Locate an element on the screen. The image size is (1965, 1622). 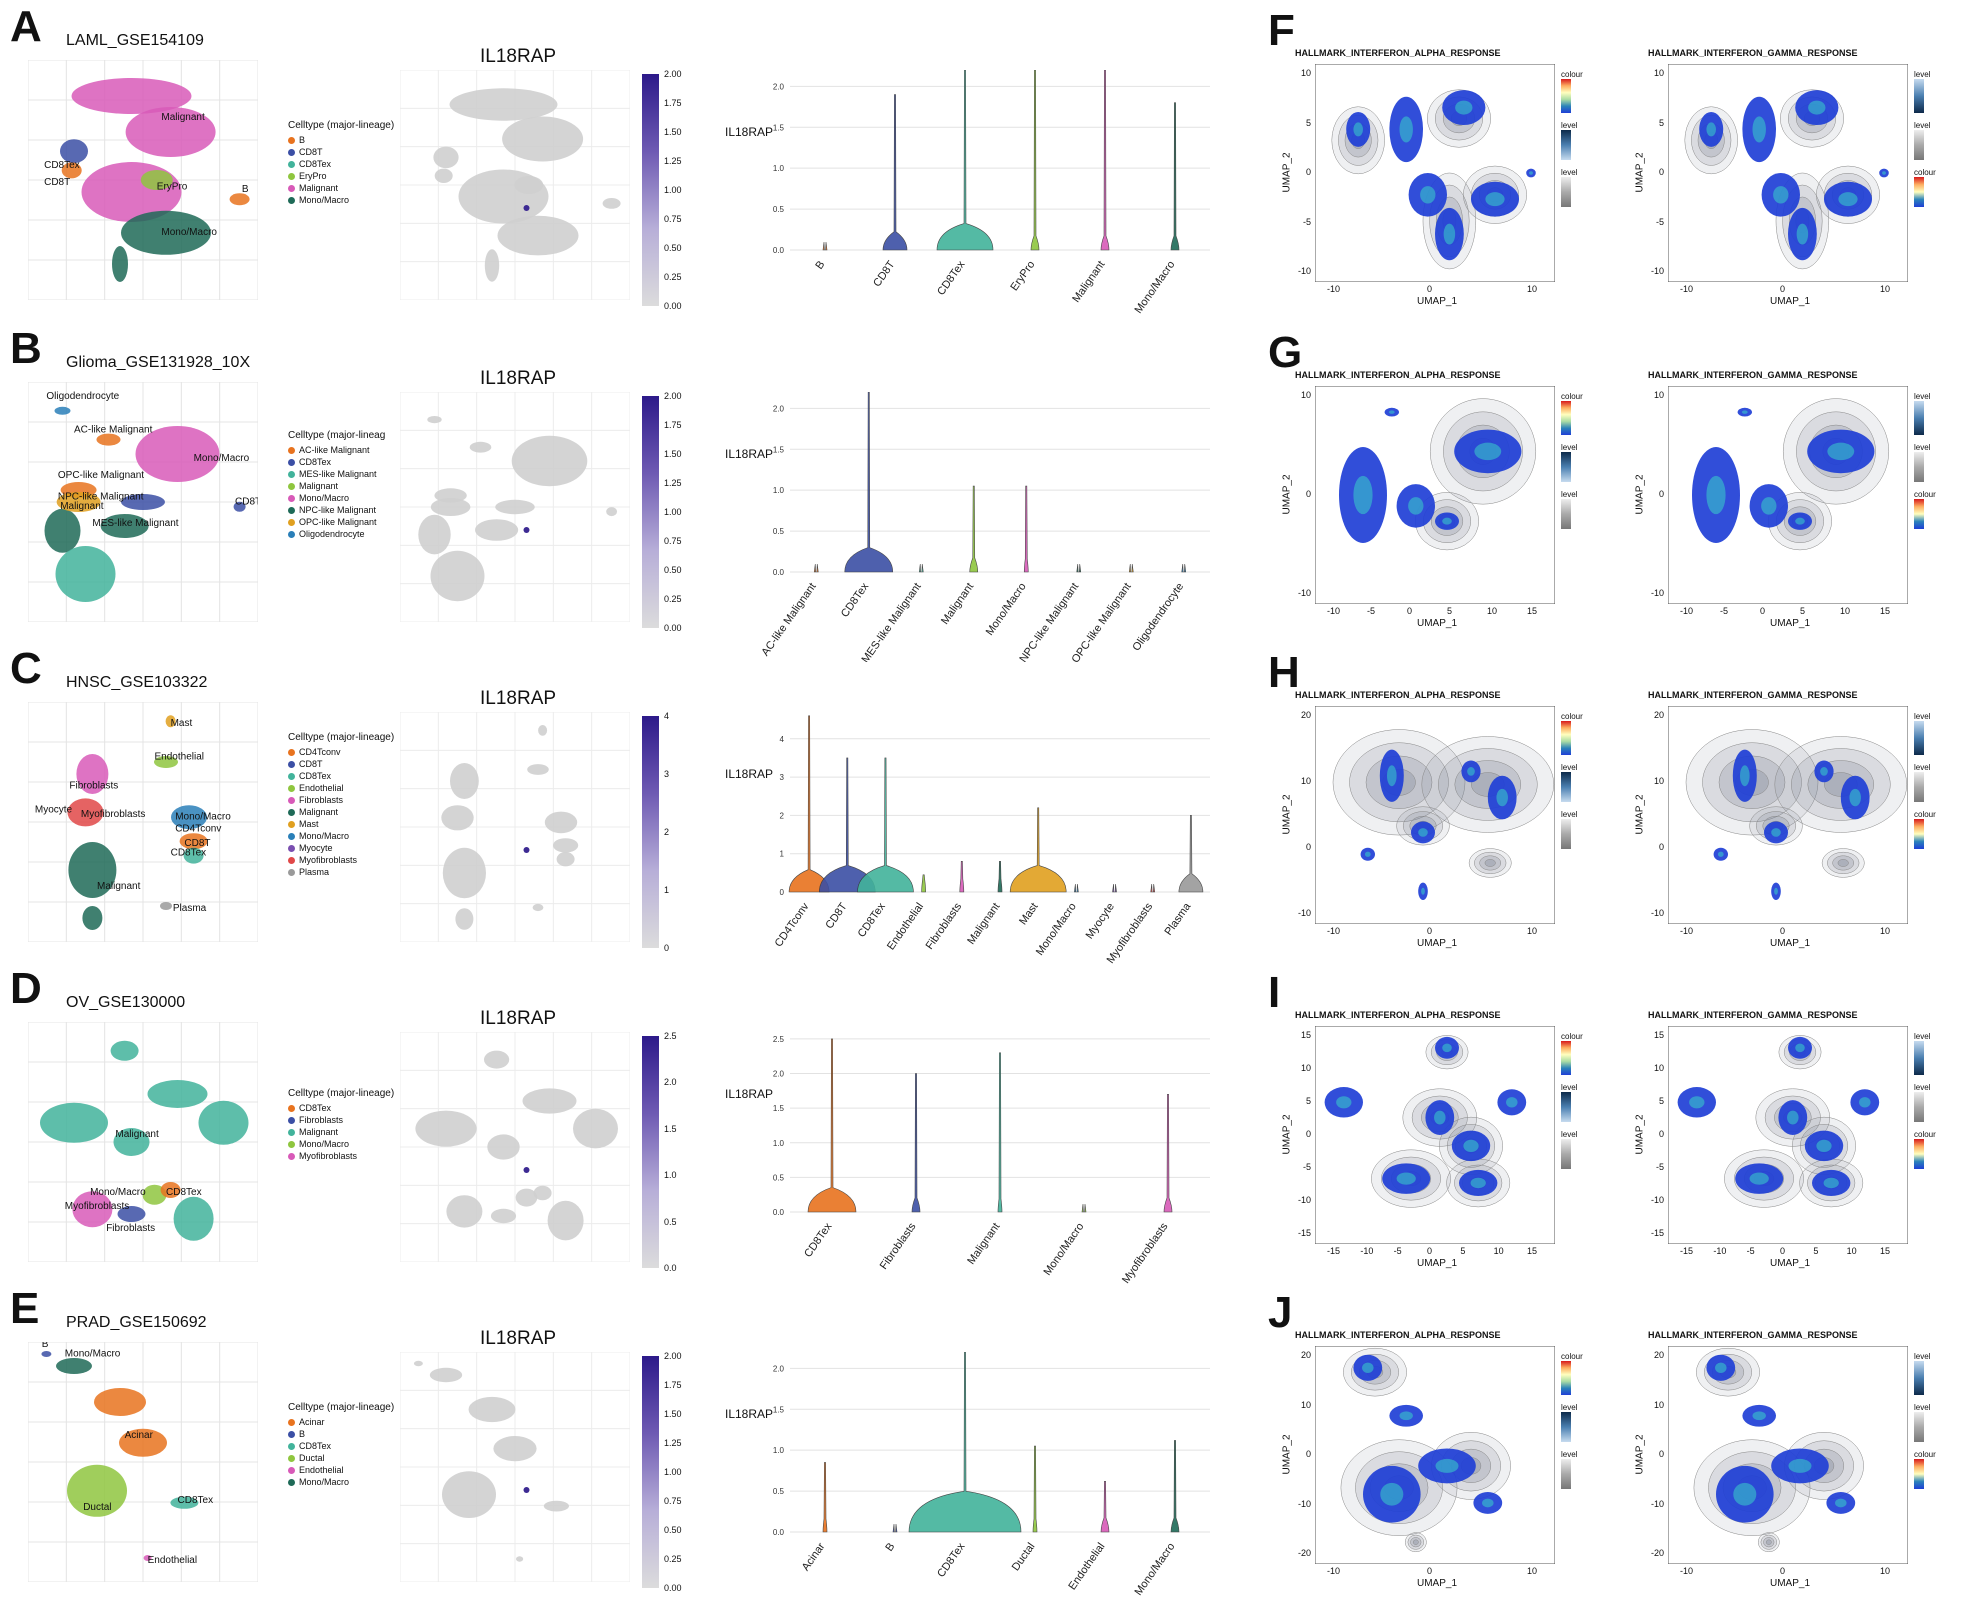
xtick: 5 is located at coordinates (1816, 1251).